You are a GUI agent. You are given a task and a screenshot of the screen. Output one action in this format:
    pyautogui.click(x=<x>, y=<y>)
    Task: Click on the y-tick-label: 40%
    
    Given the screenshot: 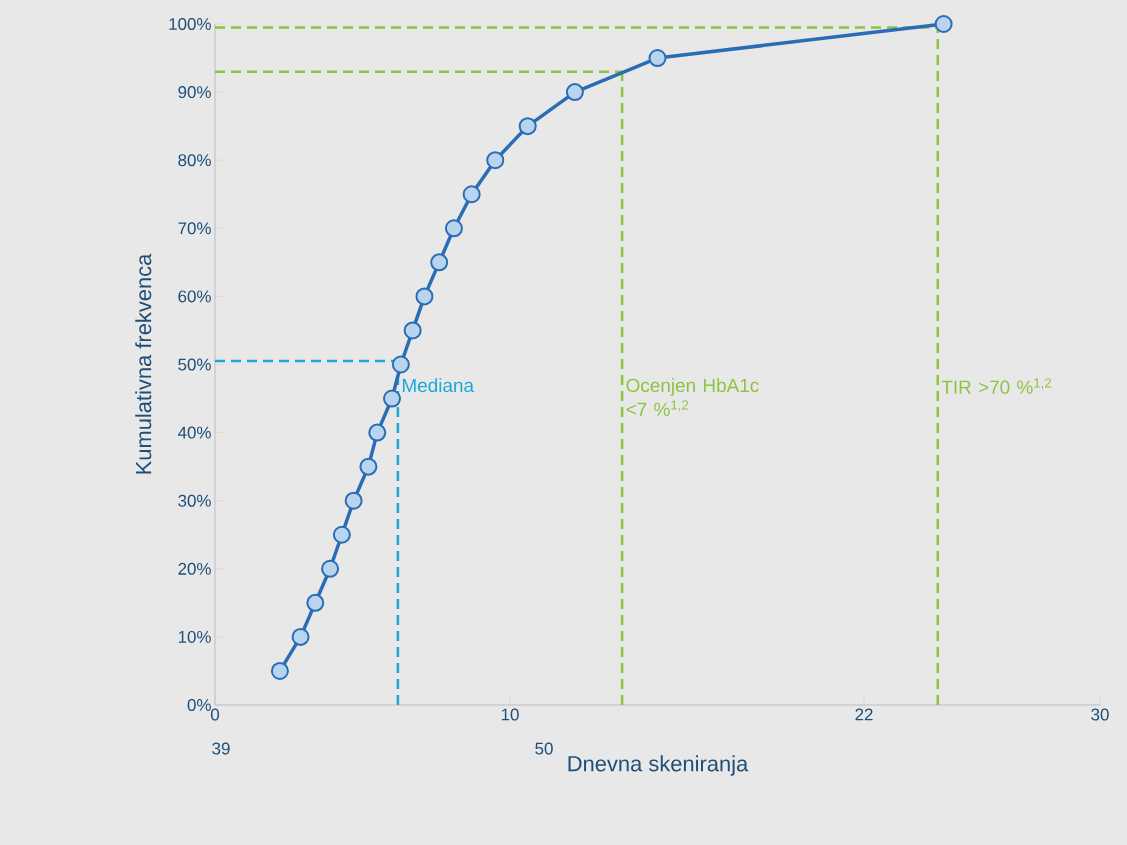 What is the action you would take?
    pyautogui.click(x=194, y=432)
    